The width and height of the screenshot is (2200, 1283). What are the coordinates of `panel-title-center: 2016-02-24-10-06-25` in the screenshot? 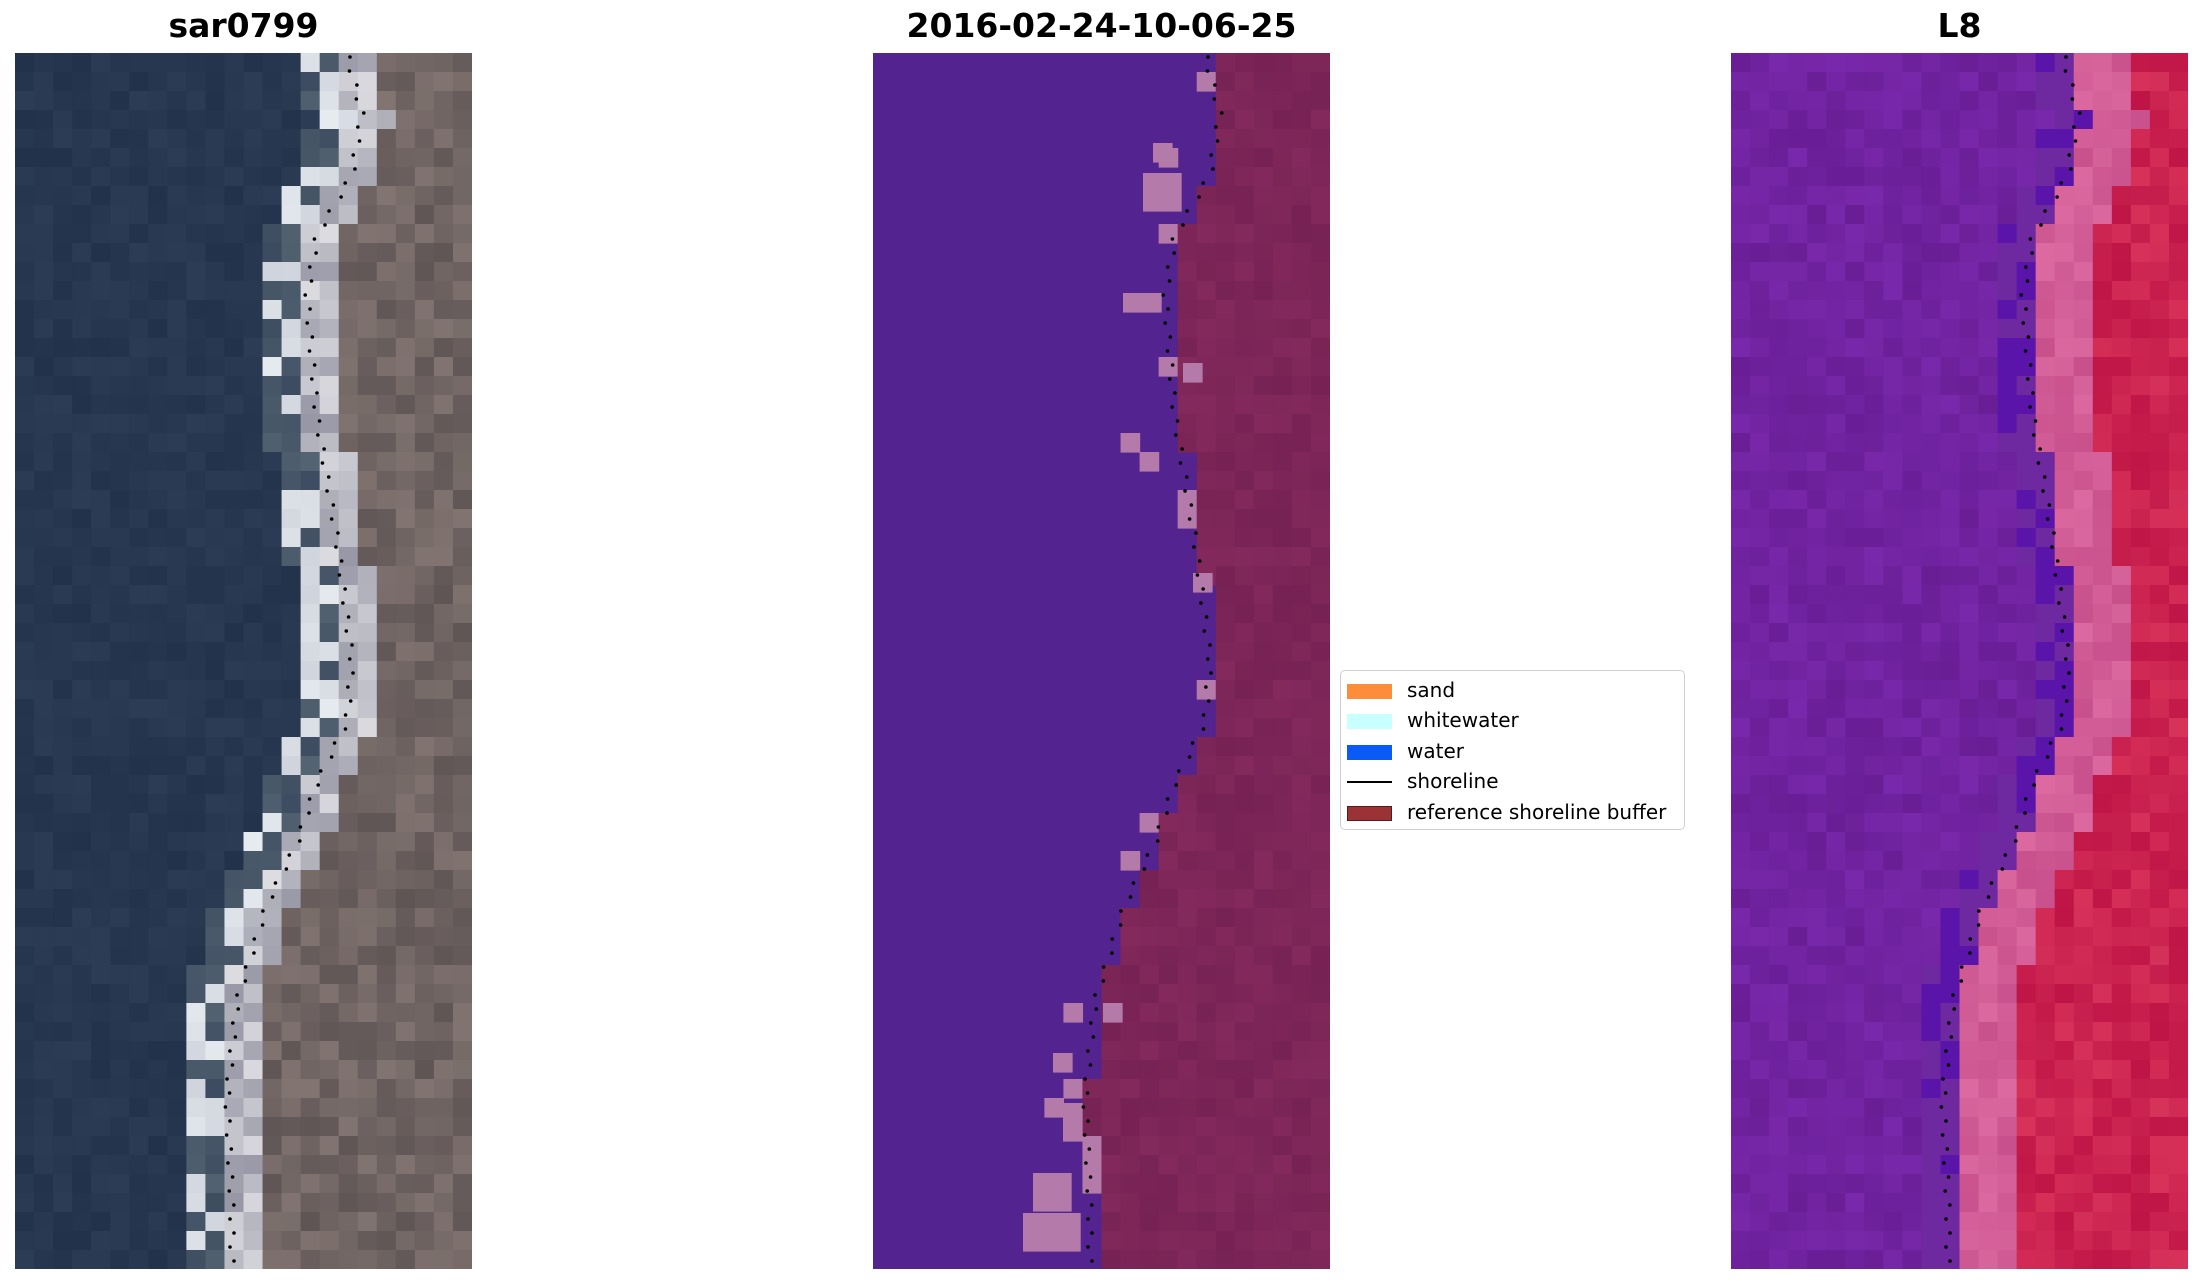 It's located at (1101, 25).